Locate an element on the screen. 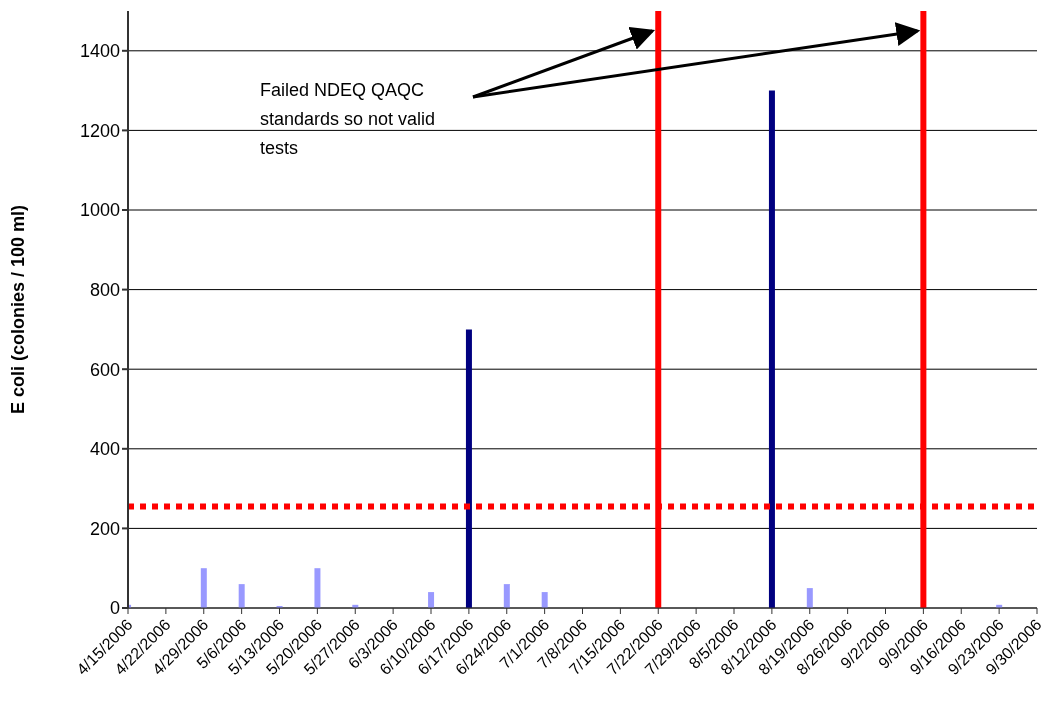  y-tick-label: 800 is located at coordinates (104, 289).